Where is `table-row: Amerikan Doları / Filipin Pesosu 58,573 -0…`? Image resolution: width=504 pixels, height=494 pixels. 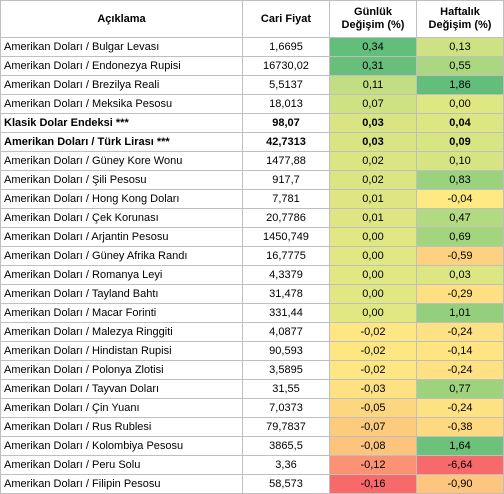
table-row: Amerikan Doları / Filipin Pesosu 58,573 -0… is located at coordinates (252, 484).